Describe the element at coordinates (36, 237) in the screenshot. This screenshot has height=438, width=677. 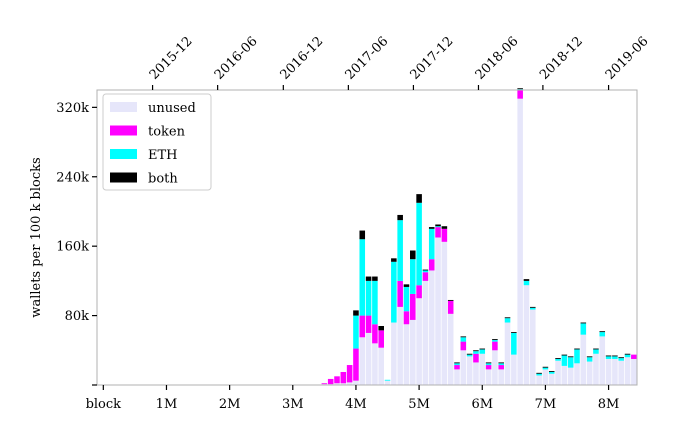
I see `y-axis-label: wallets per 100 k blocks` at that location.